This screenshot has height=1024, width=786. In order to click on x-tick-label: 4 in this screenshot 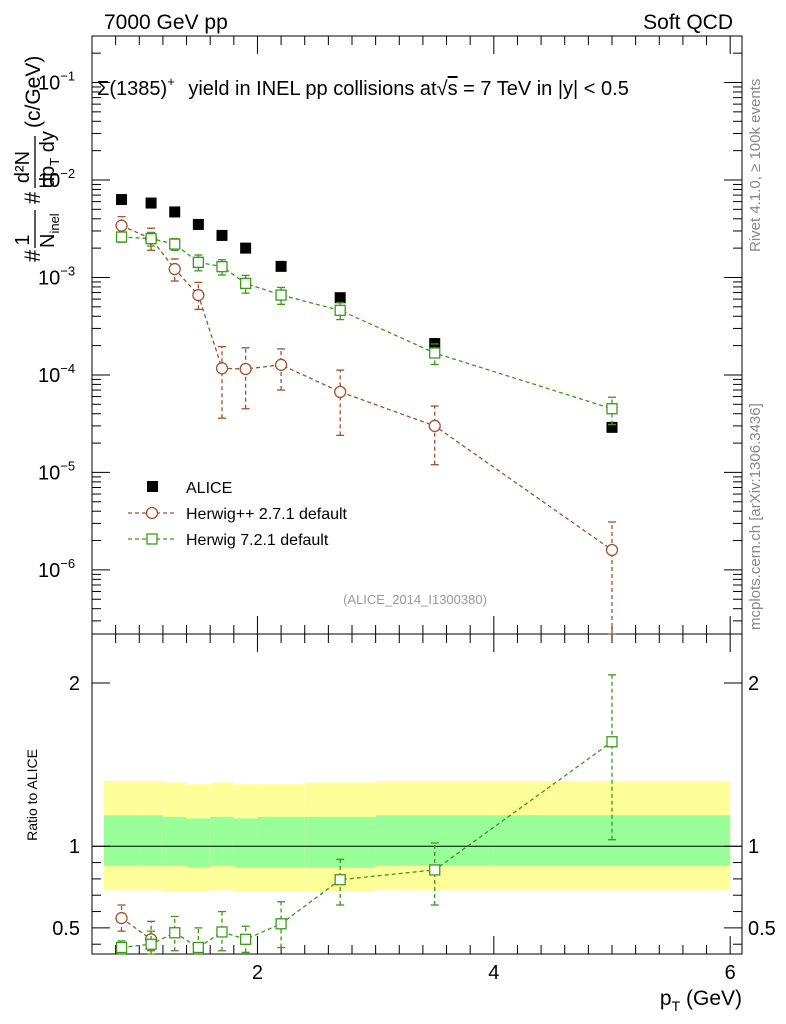, I will do `click(493, 973)`.